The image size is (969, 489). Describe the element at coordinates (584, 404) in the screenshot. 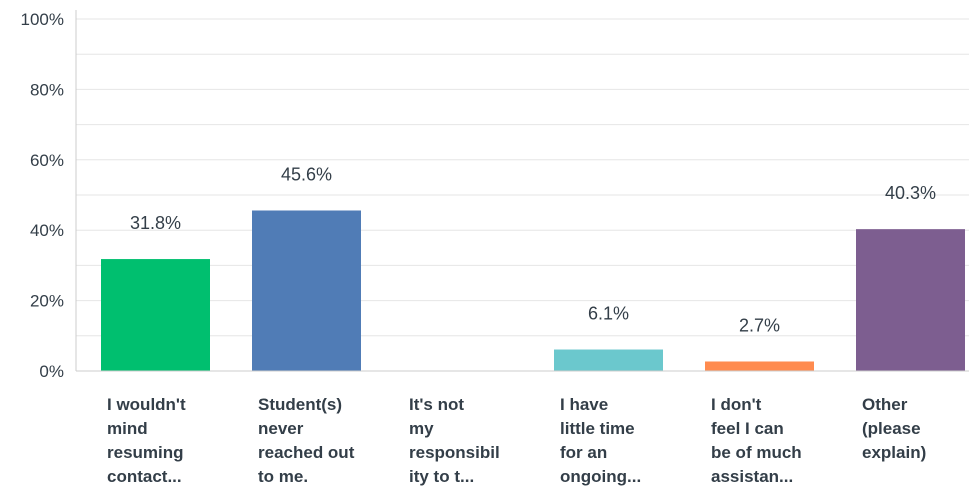

I see `category-label-line: I have` at that location.